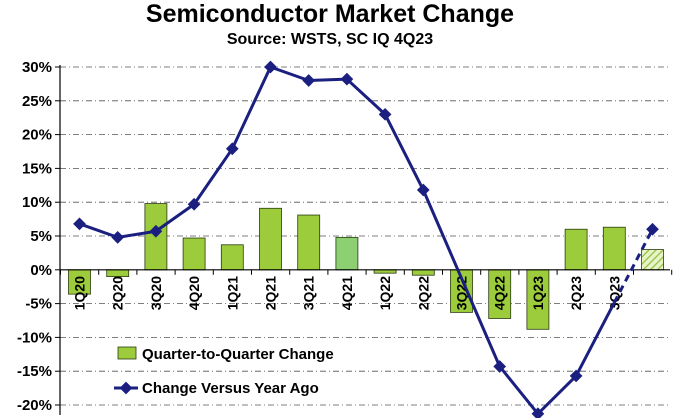 The image size is (682, 418). I want to click on x-axis, so click(366, 272).